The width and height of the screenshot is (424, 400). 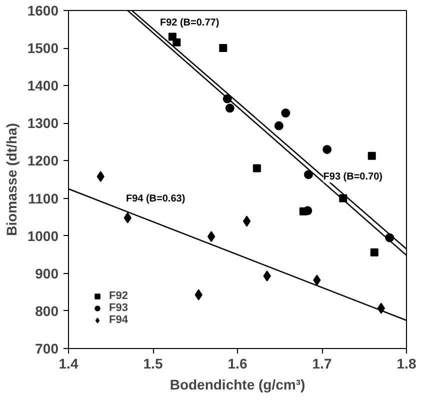 I want to click on y-tick-label: 1100, so click(x=43, y=198).